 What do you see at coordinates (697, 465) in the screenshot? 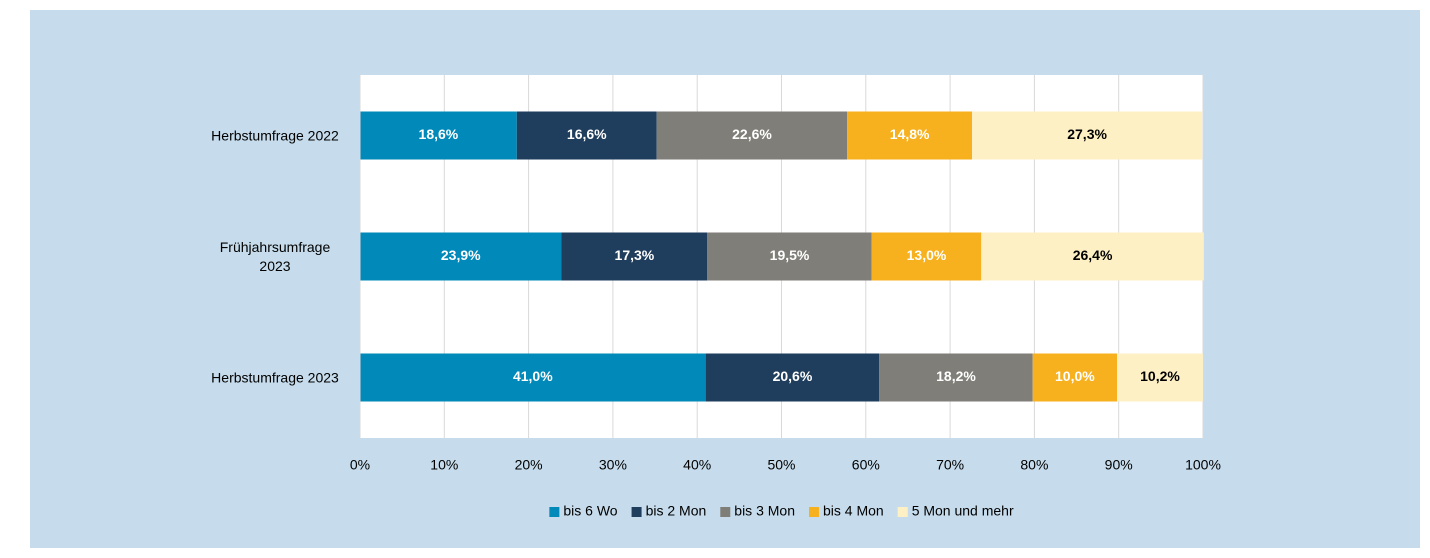
I see `x-tick-label: 40%` at bounding box center [697, 465].